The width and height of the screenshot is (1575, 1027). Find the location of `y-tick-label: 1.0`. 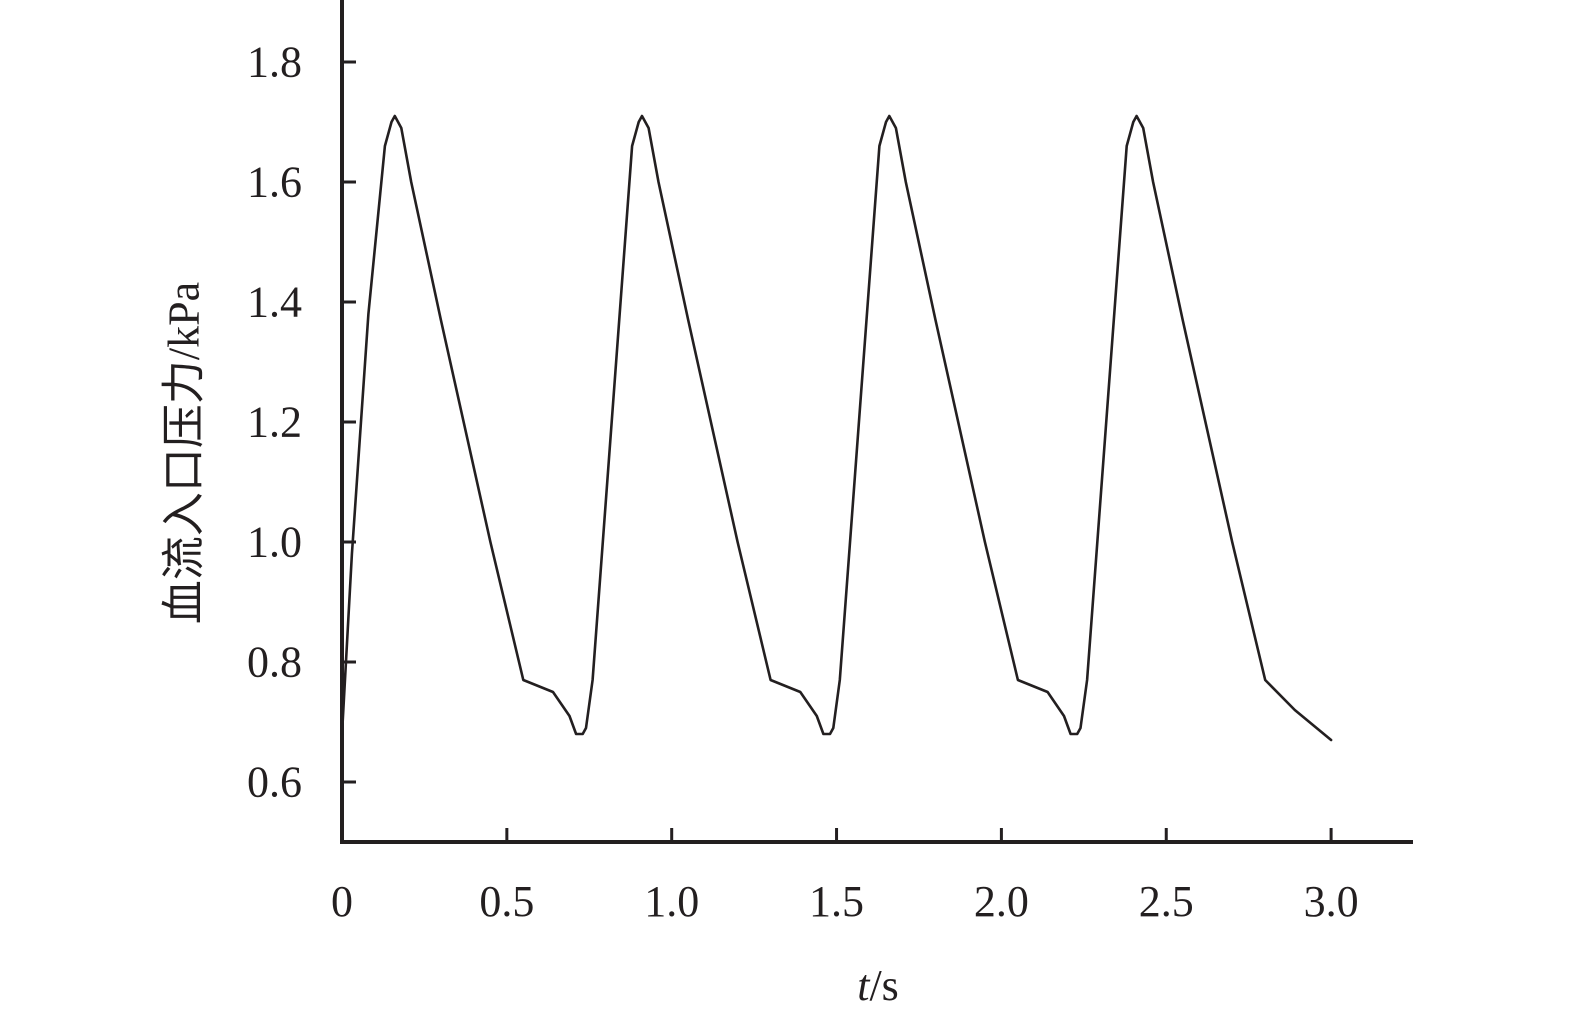

y-tick-label: 1.0 is located at coordinates (274, 542).